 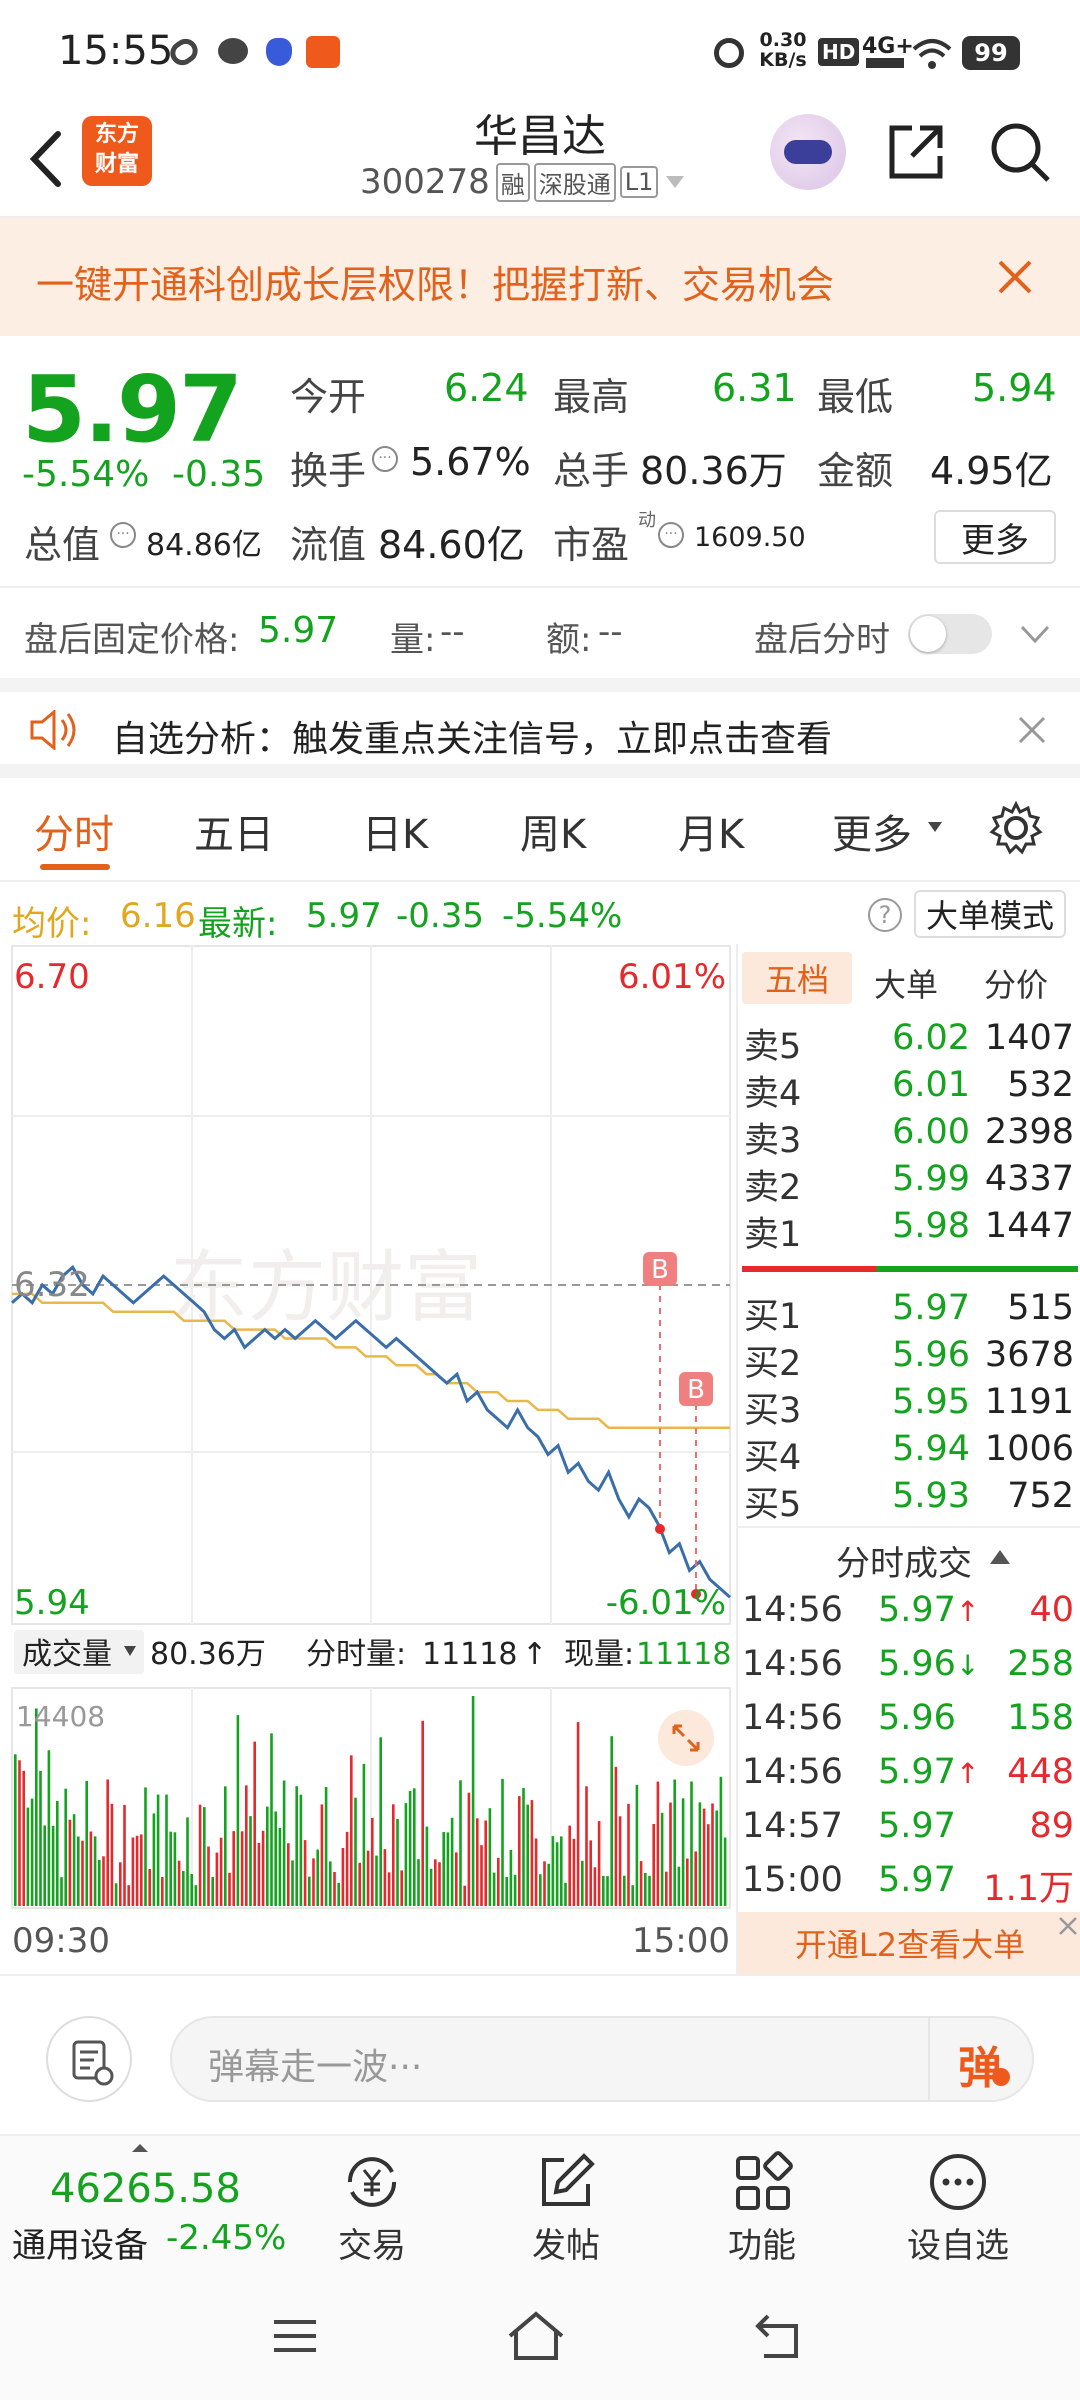 I want to click on y-axis-top-pct-label: 6.01%, so click(x=672, y=977).